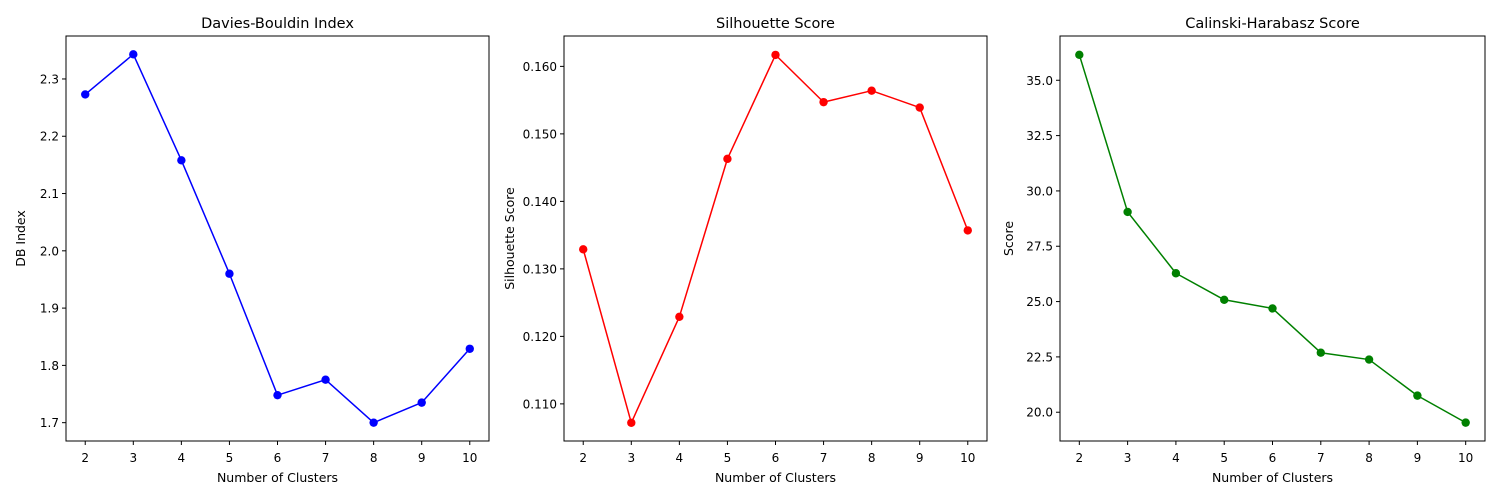 The width and height of the screenshot is (1500, 500). Describe the element at coordinates (509, 238) in the screenshot. I see `y-axis-label: Silhouette Score` at that location.